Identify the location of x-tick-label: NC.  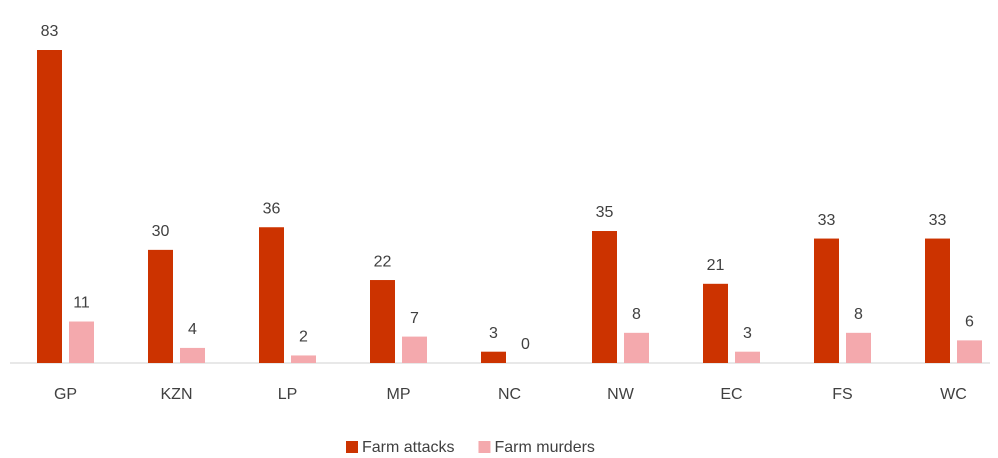
(509, 394).